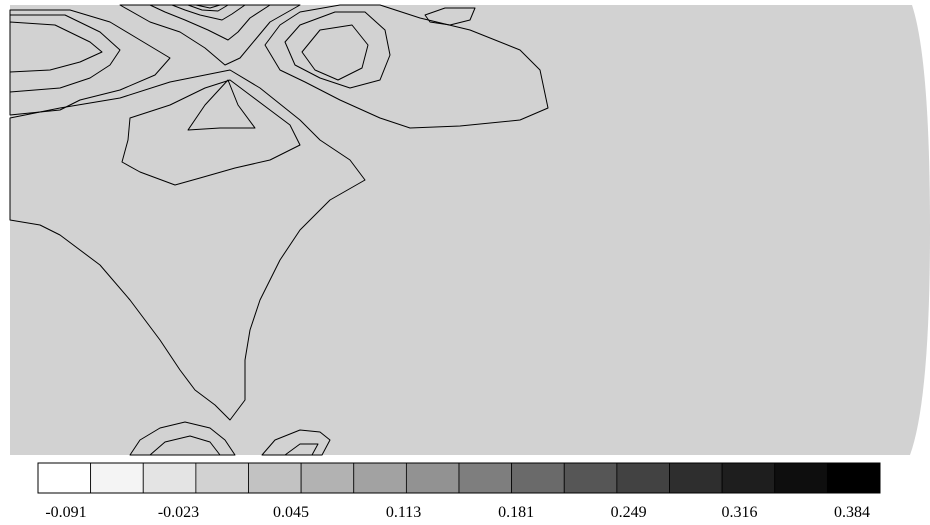 Image resolution: width=930 pixels, height=525 pixels. What do you see at coordinates (403, 512) in the screenshot?
I see `colorbar-tick-label: 0.113` at bounding box center [403, 512].